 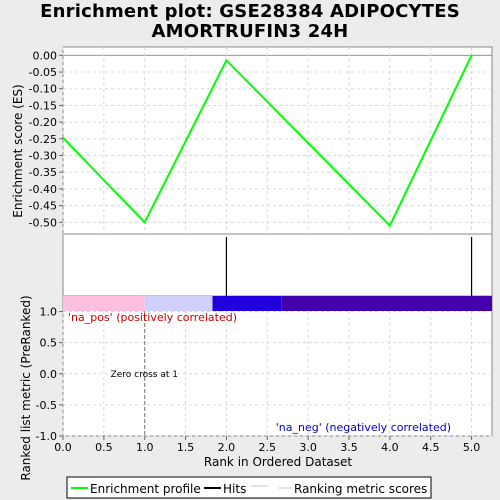 I want to click on hit-markers, so click(x=349, y=266).